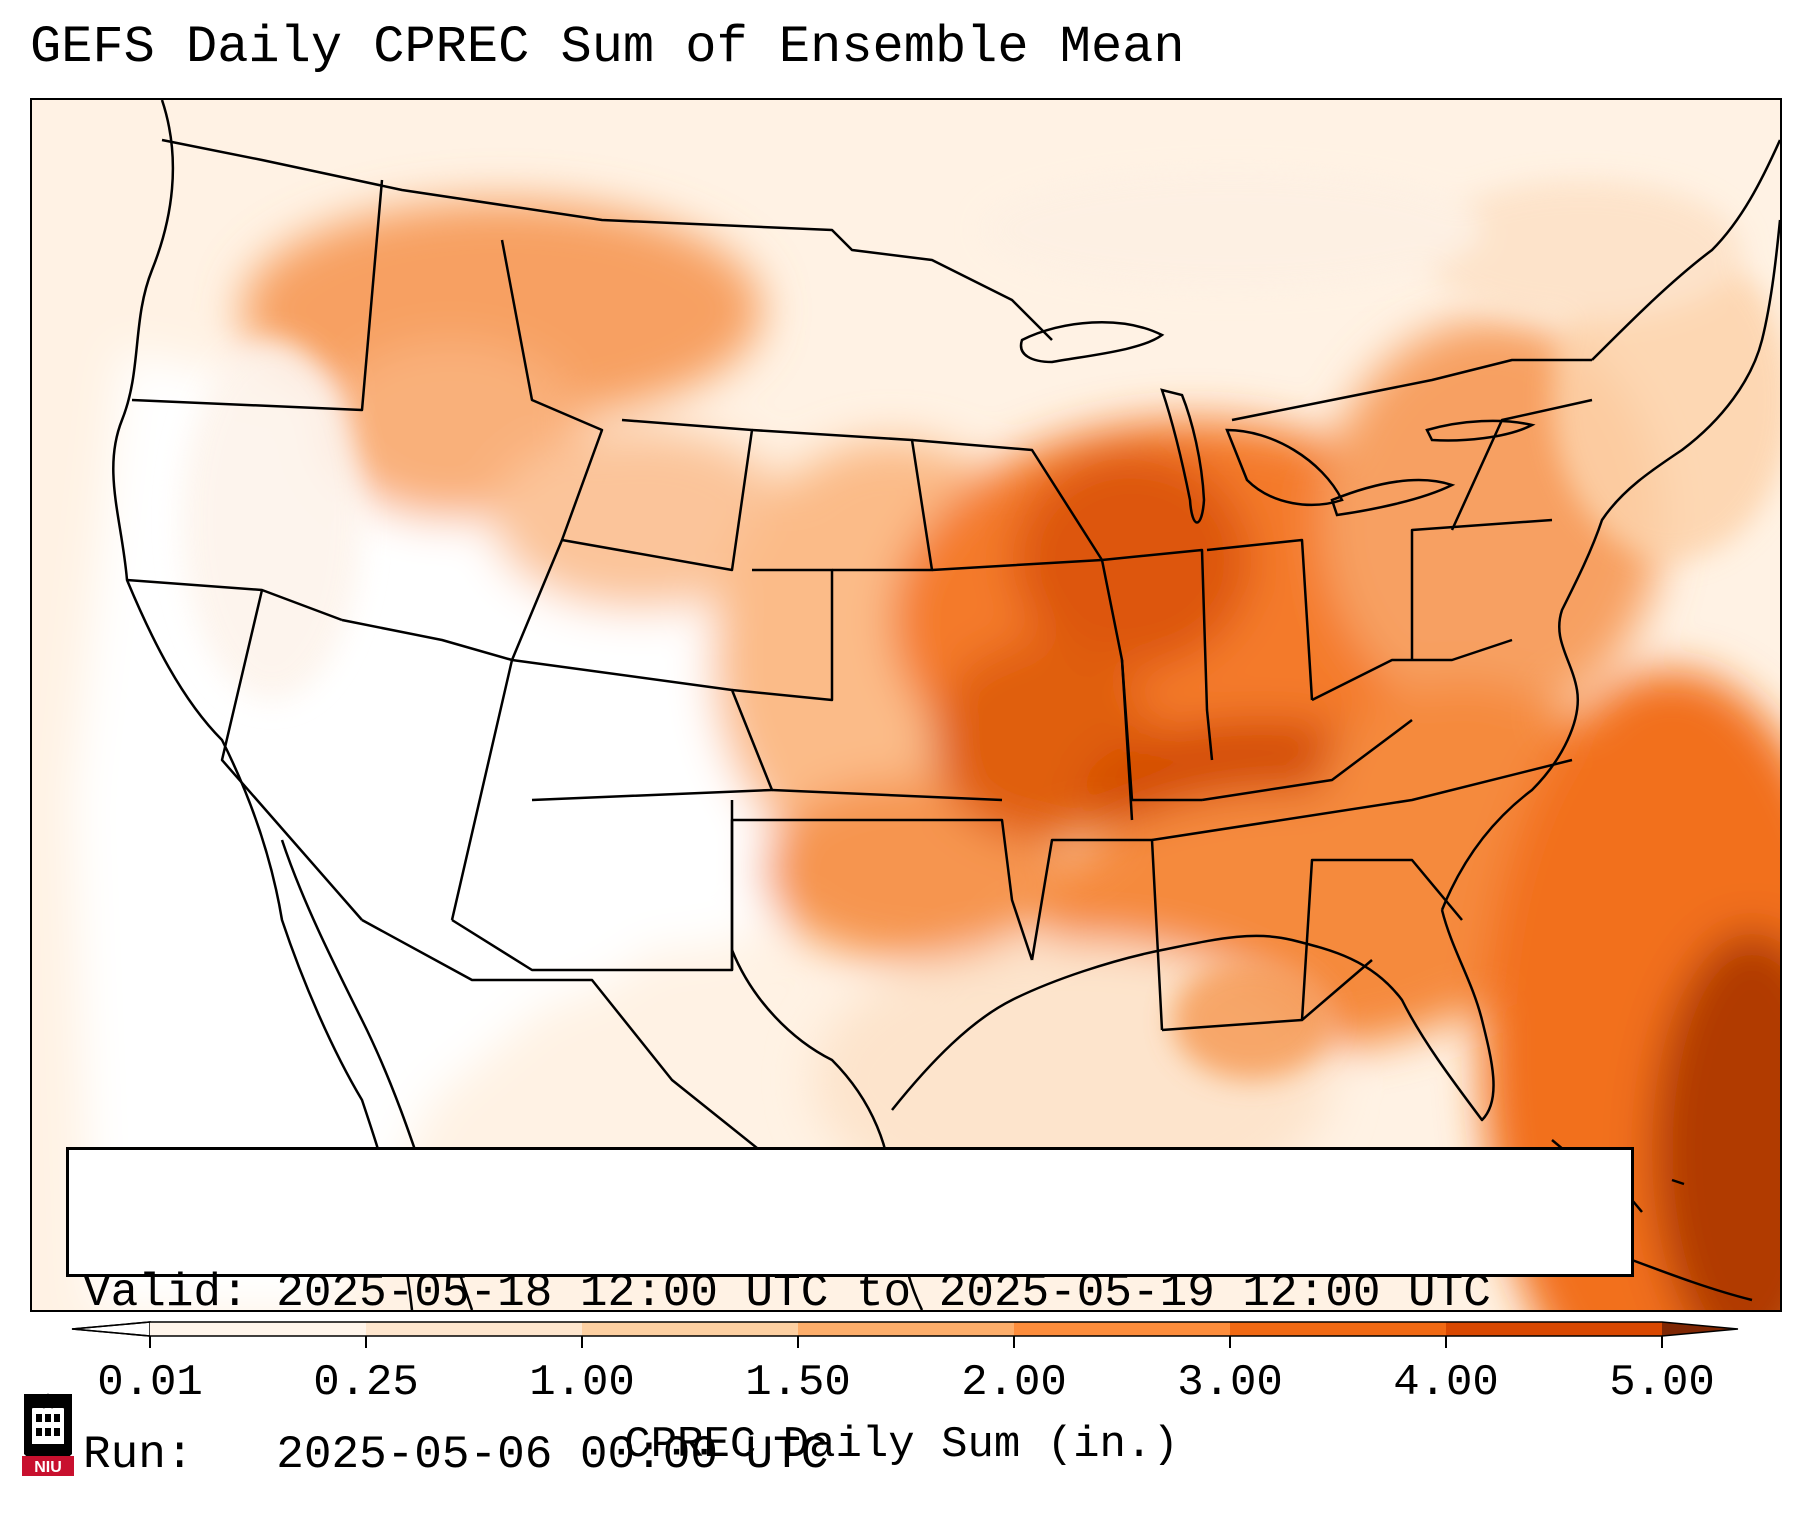  Describe the element at coordinates (642, 520) in the screenshot. I see `wet-region-wyoming` at that location.